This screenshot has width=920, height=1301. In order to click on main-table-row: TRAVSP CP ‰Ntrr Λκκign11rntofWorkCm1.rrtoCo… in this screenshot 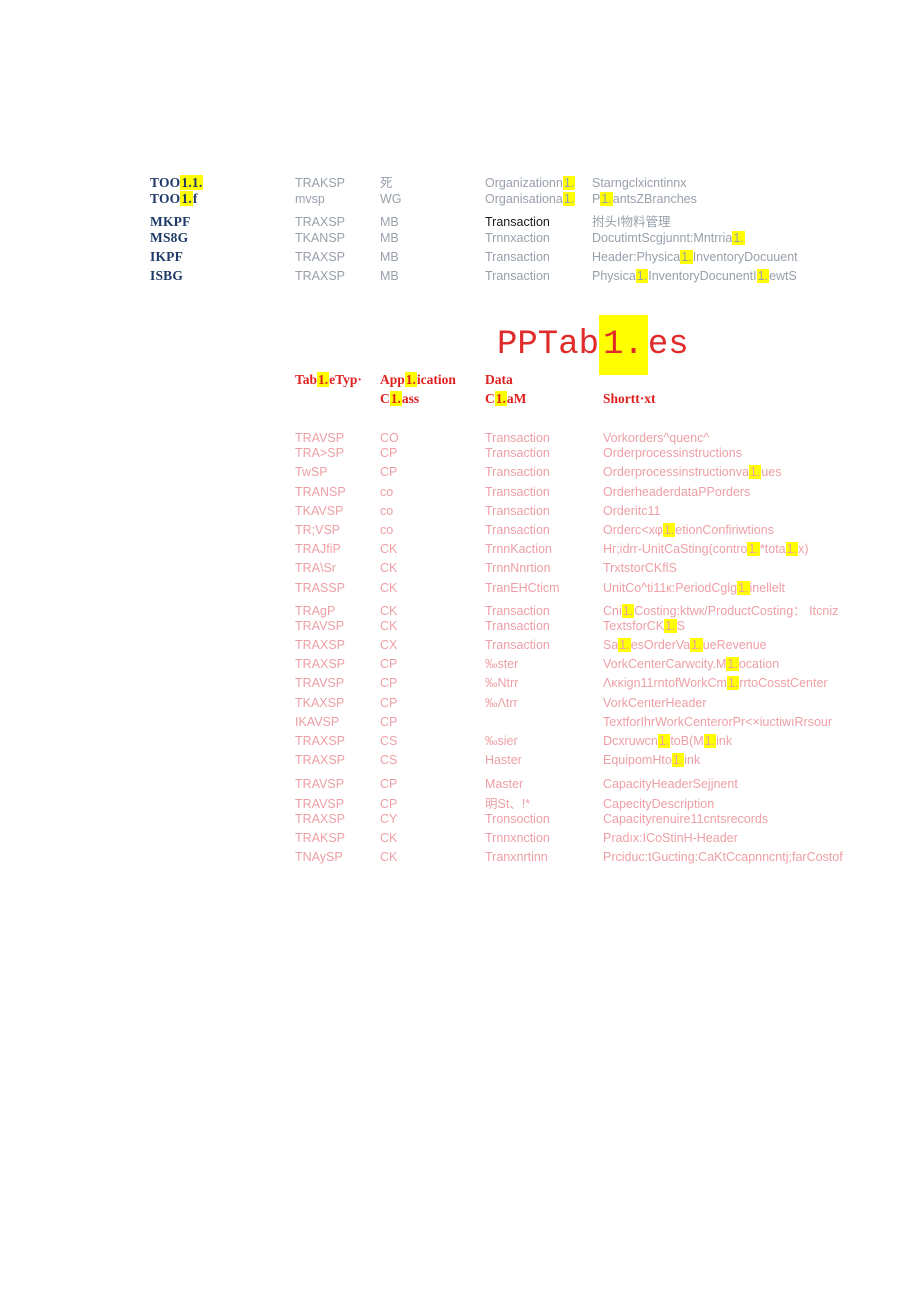, I will do `click(569, 685)`.